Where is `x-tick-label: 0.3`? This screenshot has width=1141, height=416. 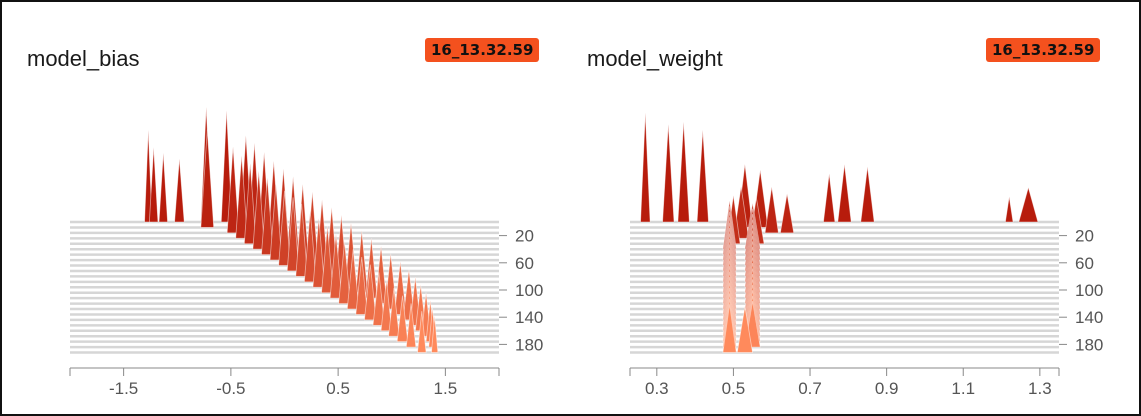
x-tick-label: 0.3 is located at coordinates (657, 388).